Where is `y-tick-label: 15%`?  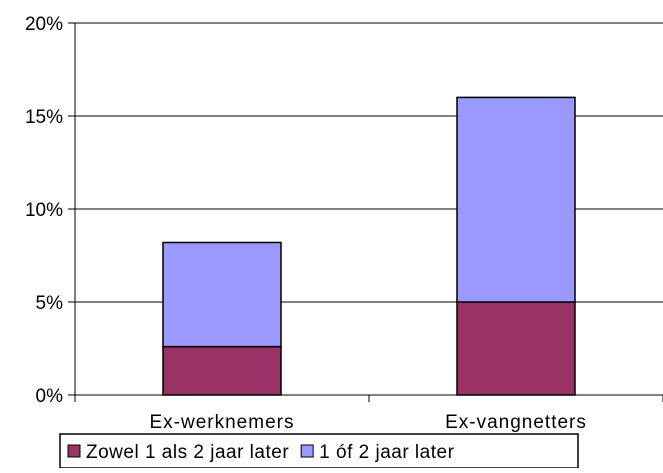
y-tick-label: 15% is located at coordinates (44, 117).